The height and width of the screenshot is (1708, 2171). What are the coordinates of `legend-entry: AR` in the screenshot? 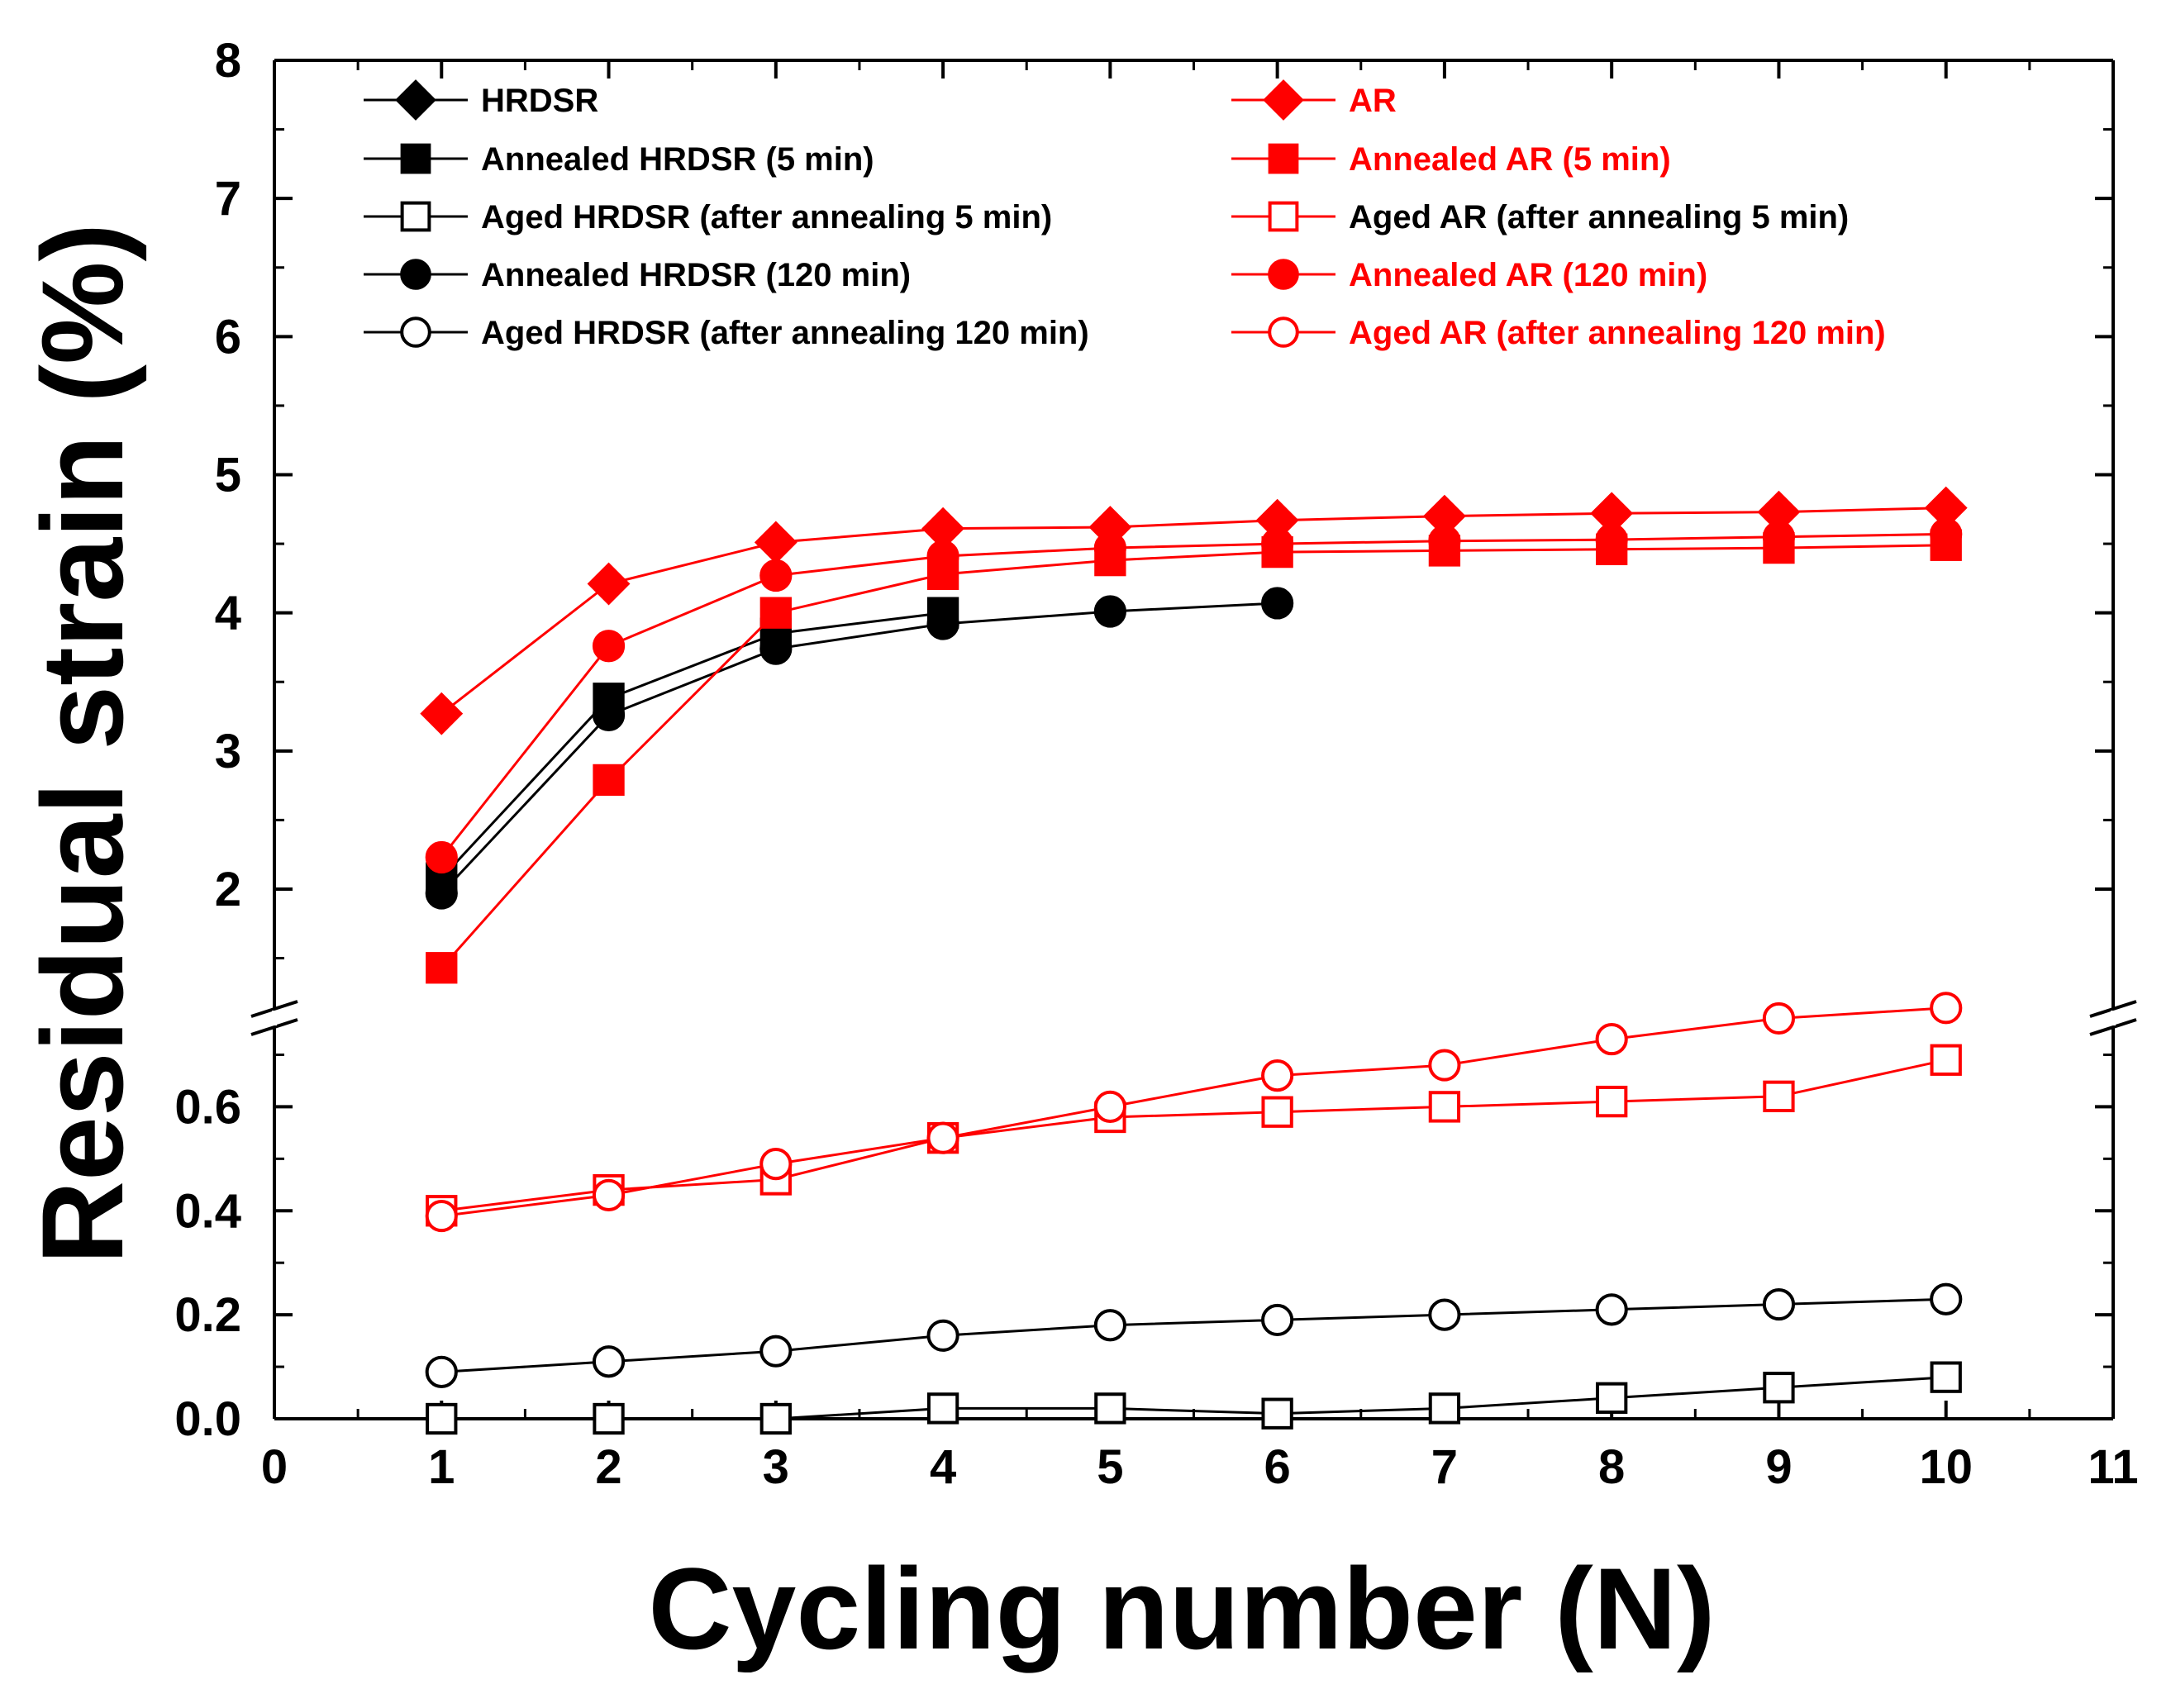 It's located at (1314, 100).